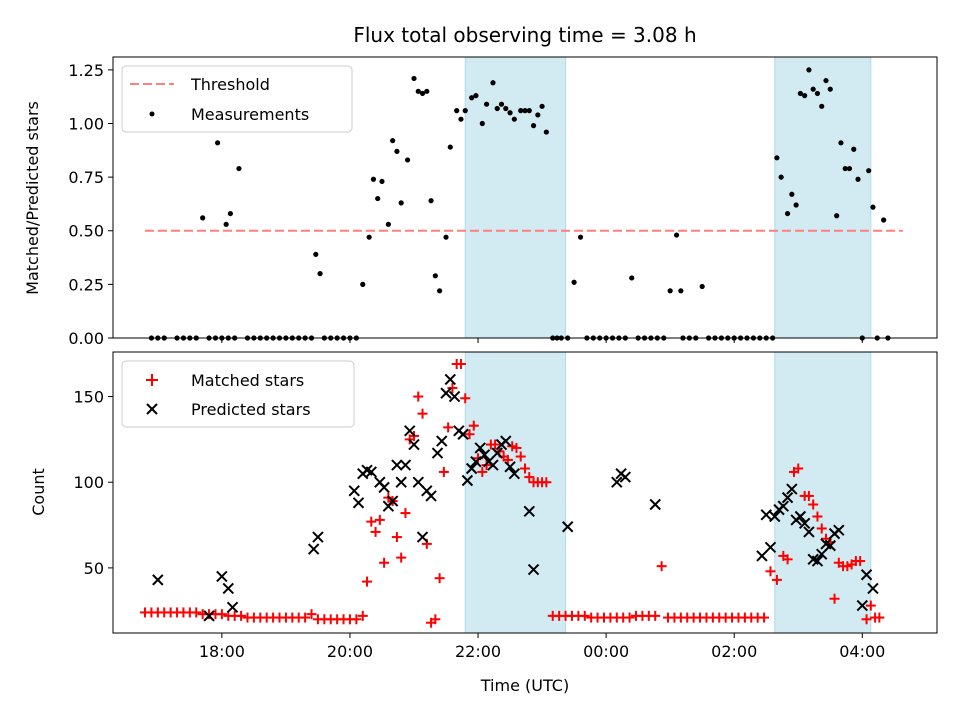  I want to click on ratio-y-tick-label: 0.50, so click(86, 231).